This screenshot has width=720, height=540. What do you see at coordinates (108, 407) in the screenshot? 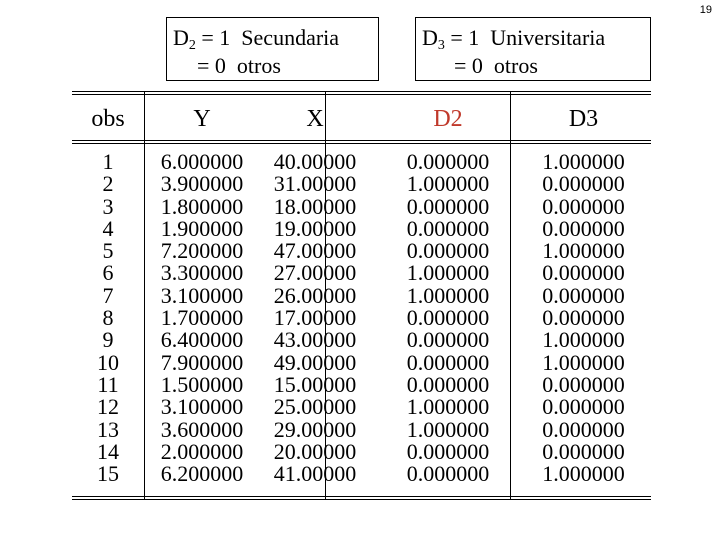
I see `table-cell-obs: 12` at bounding box center [108, 407].